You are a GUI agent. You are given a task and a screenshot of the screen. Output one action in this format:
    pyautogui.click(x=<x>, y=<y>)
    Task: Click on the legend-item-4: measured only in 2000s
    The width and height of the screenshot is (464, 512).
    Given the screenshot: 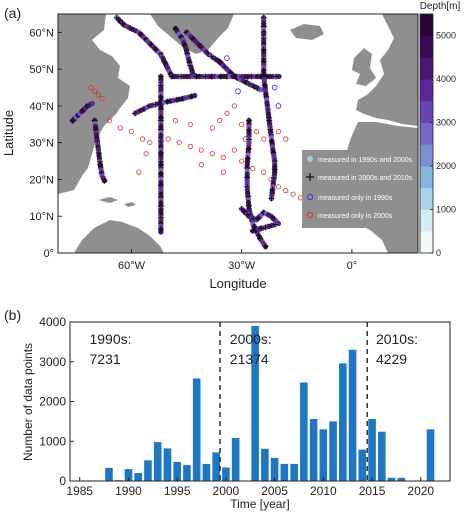 What is the action you would take?
    pyautogui.click(x=349, y=215)
    